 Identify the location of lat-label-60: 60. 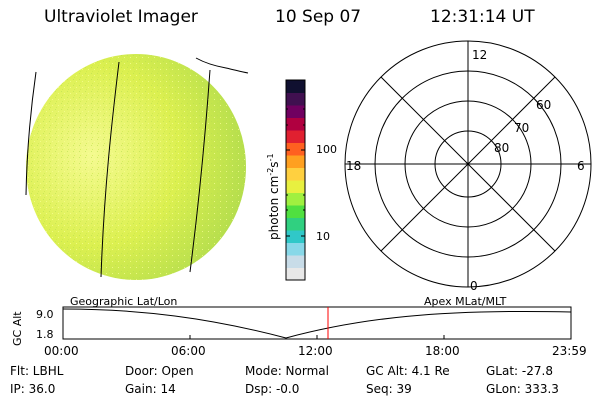
(543, 105).